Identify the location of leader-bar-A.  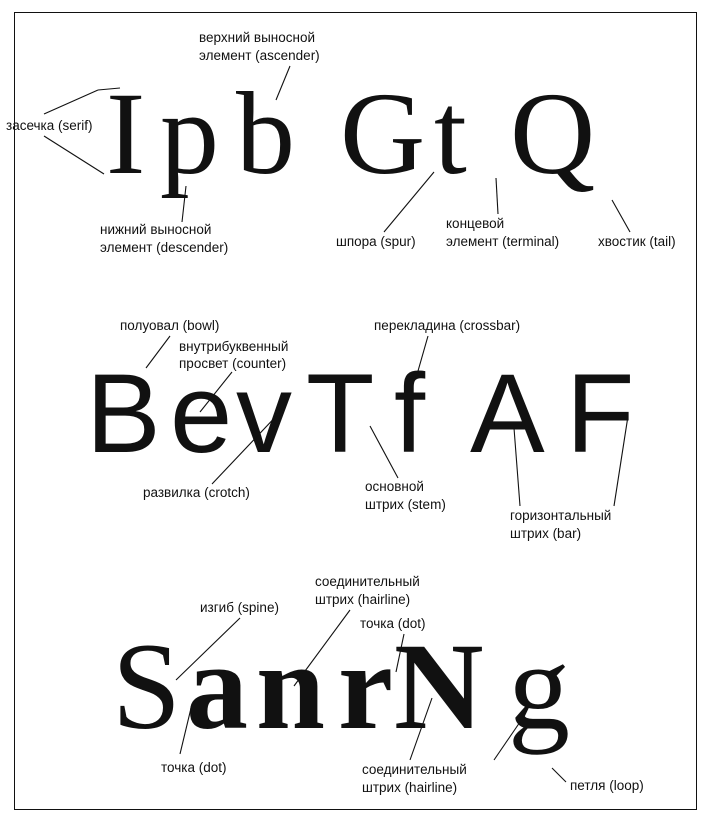
(517, 467).